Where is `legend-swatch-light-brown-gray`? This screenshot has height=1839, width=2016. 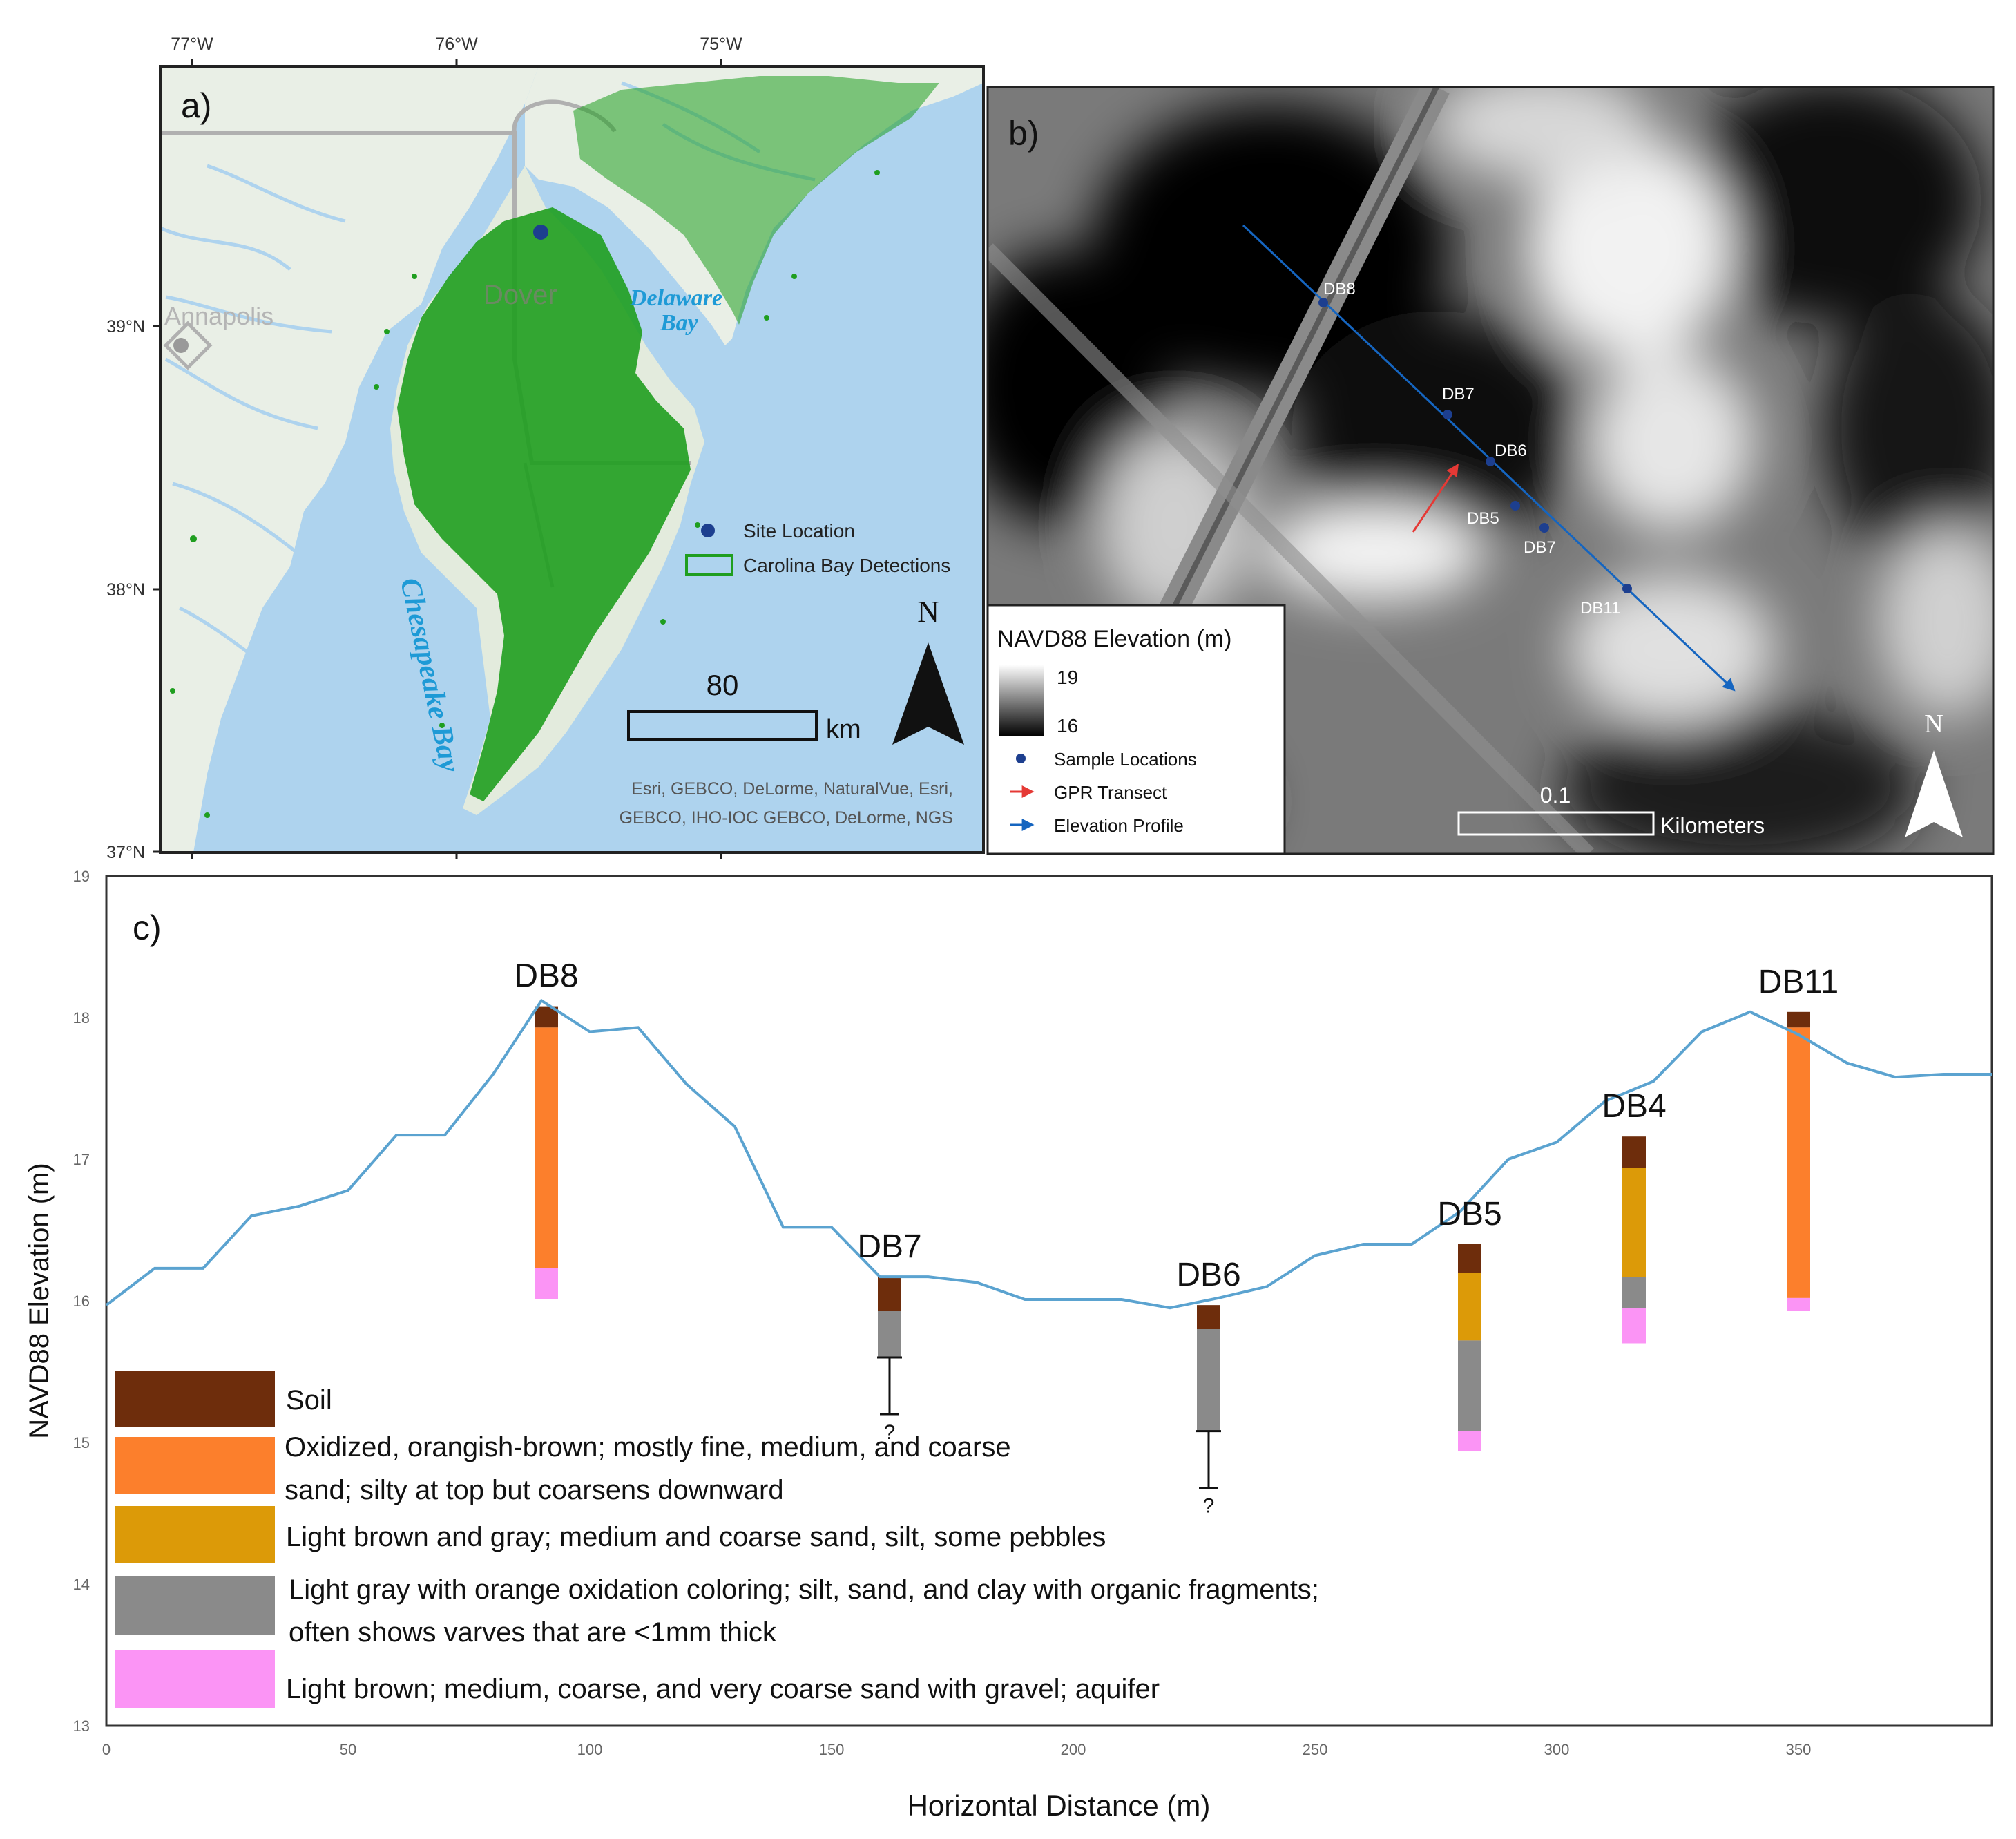
legend-swatch-light-brown-gray is located at coordinates (195, 1534).